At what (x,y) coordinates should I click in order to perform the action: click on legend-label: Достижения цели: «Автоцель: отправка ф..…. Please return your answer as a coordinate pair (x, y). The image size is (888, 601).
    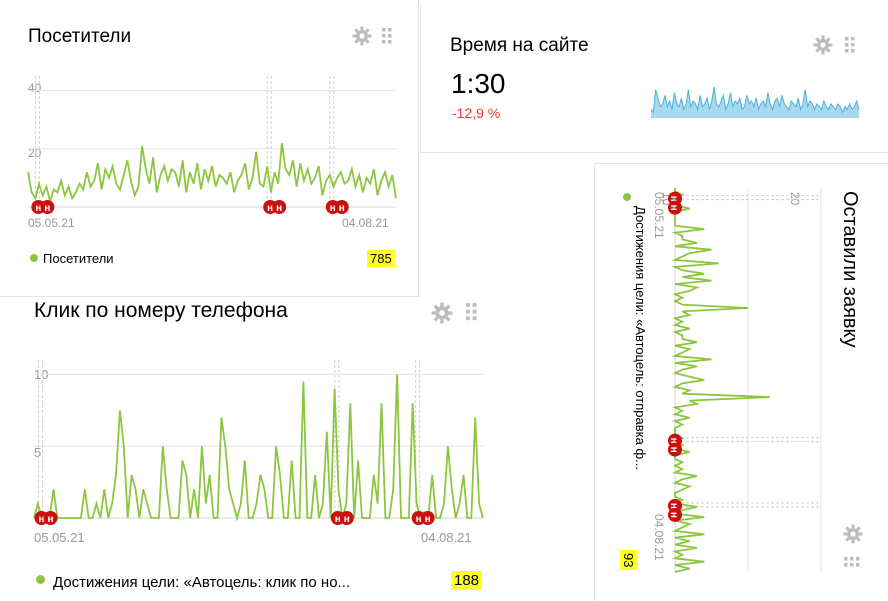
    Looking at the image, I should click on (640, 338).